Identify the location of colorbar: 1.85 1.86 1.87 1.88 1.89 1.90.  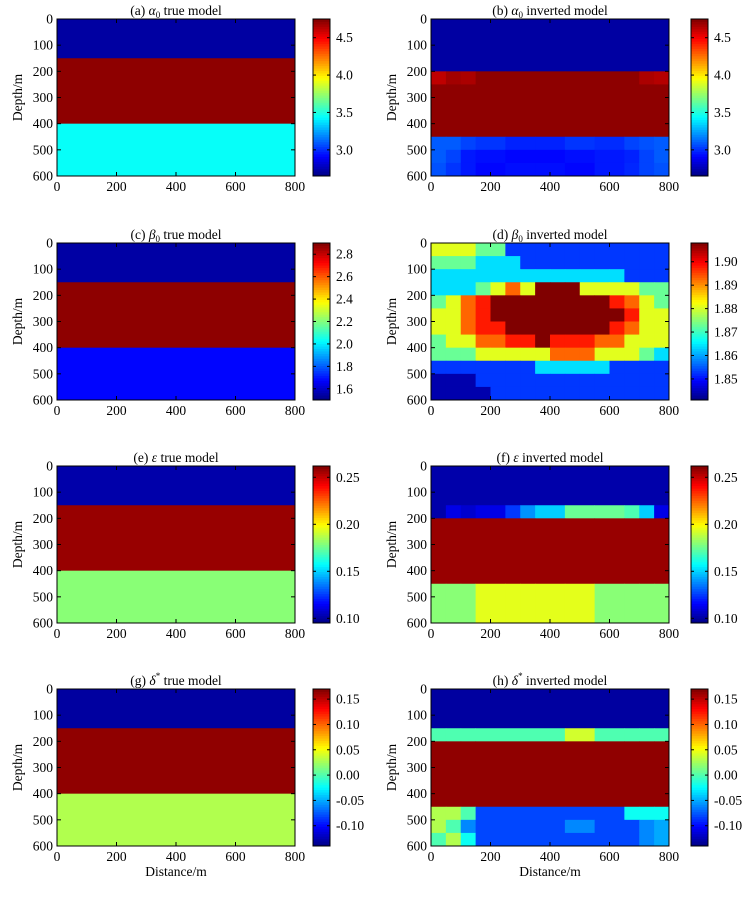
(714, 321).